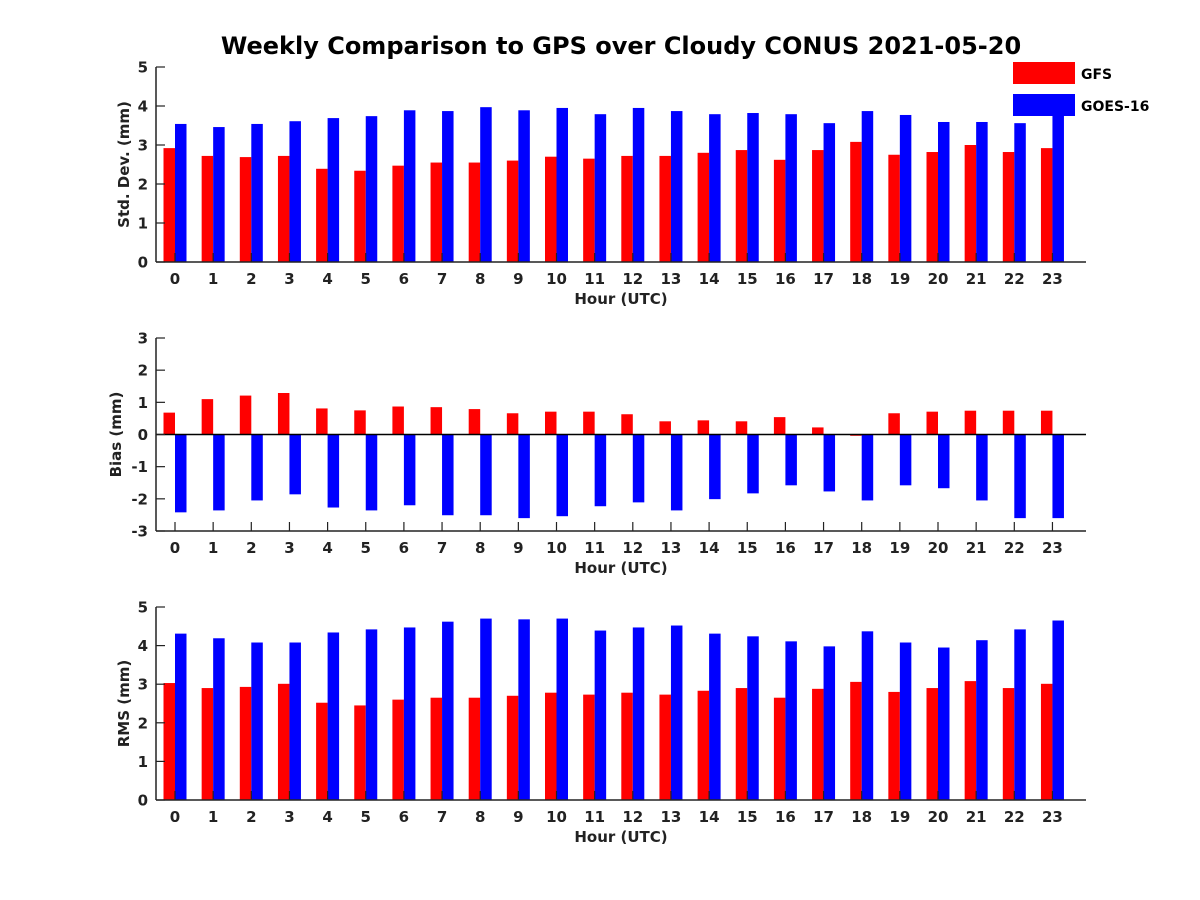 Image resolution: width=1200 pixels, height=900 pixels. What do you see at coordinates (175, 279) in the screenshot?
I see `std-dev-xtick-label: 0` at bounding box center [175, 279].